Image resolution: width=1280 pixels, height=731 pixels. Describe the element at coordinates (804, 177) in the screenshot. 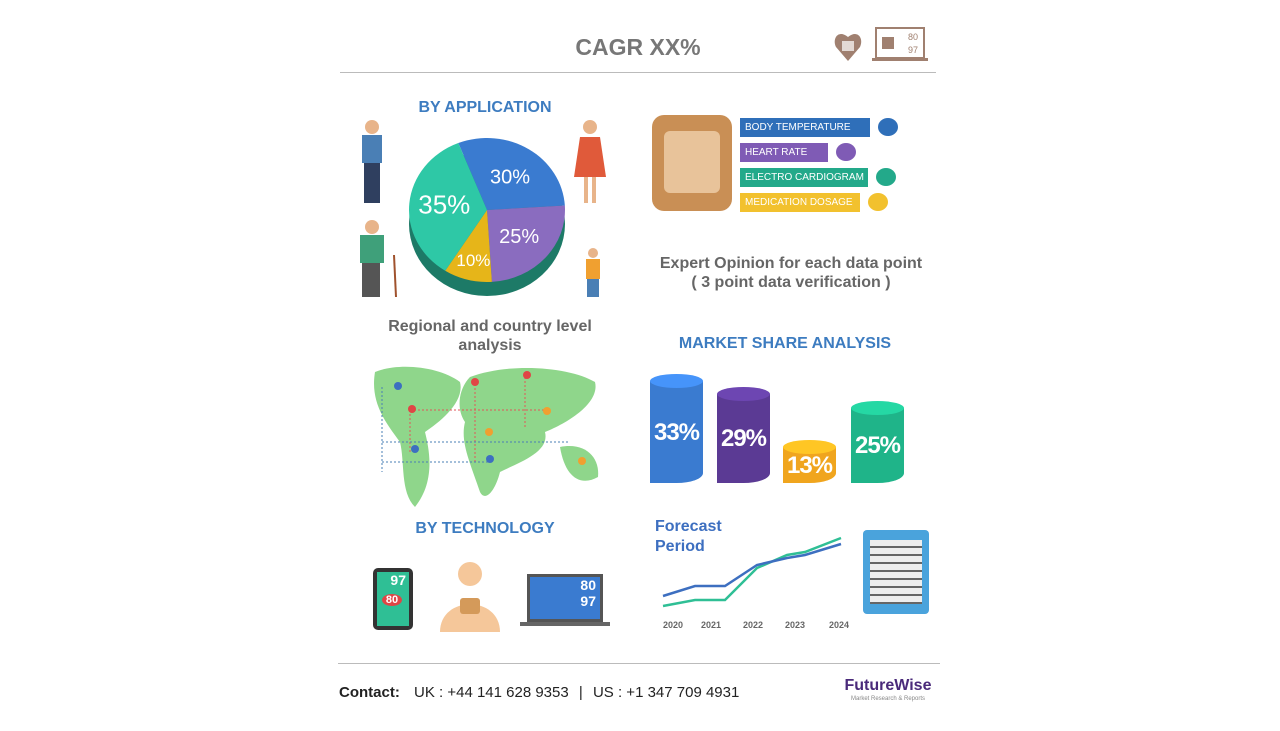

I see `vital-ecg: ELECTRO CARDIOGRAM` at that location.